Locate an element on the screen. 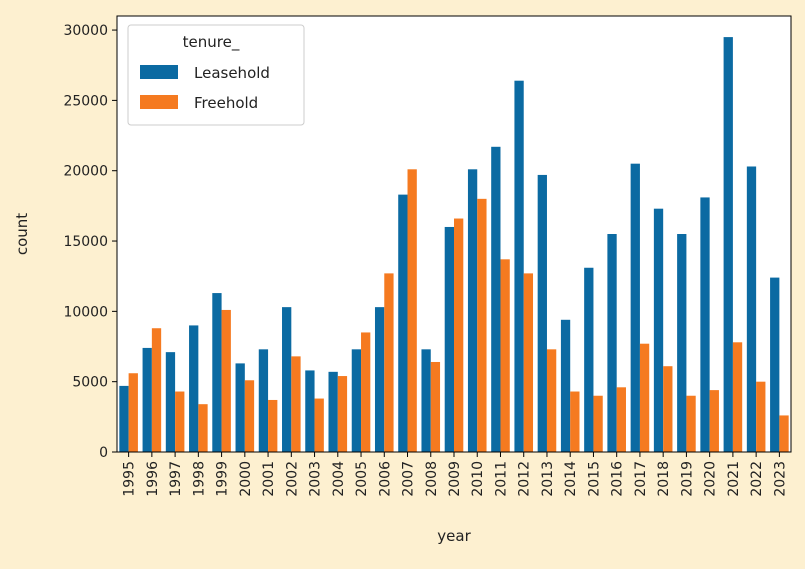  bar-freehold-2023 is located at coordinates (784, 433).